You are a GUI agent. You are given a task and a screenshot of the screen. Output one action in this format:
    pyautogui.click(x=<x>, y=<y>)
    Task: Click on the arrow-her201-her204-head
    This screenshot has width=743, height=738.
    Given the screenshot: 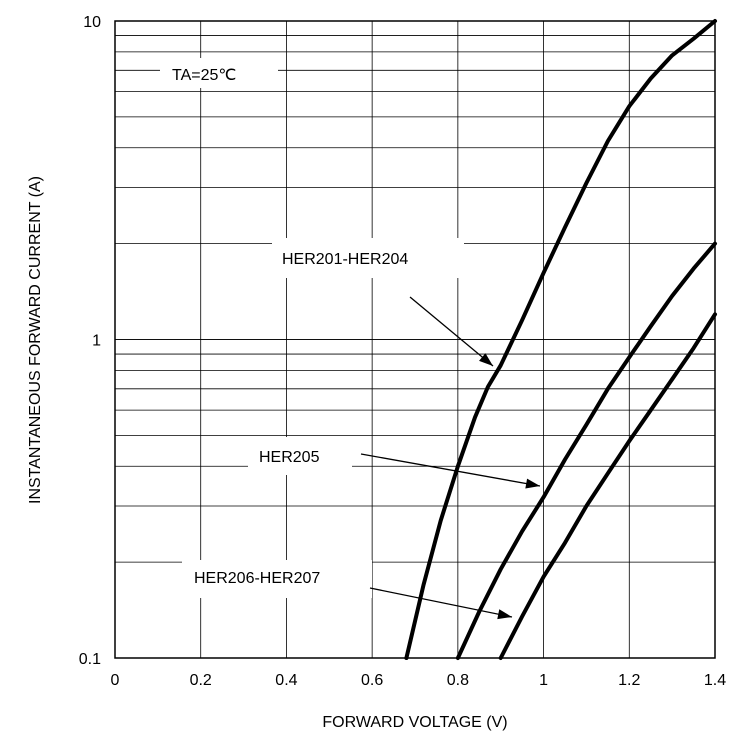 What is the action you would take?
    pyautogui.click(x=486, y=359)
    